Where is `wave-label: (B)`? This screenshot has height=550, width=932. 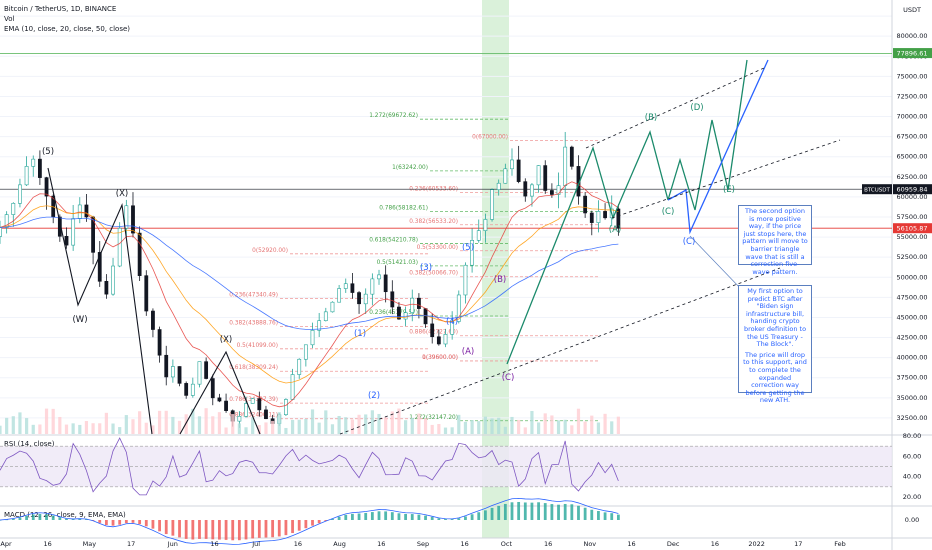
wave-label: (B) is located at coordinates (651, 118).